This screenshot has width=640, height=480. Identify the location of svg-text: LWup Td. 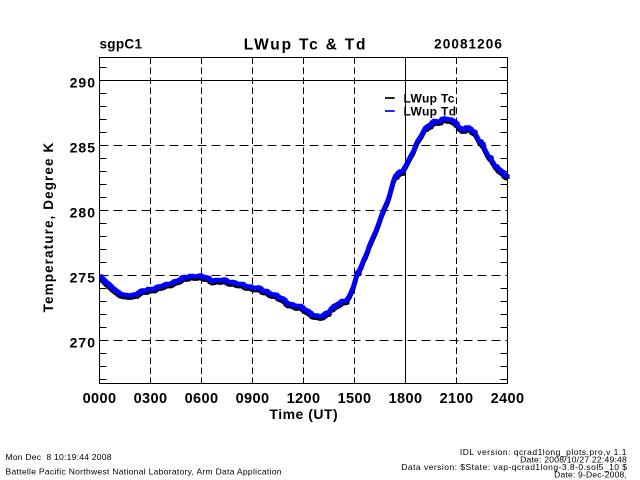
(430, 112).